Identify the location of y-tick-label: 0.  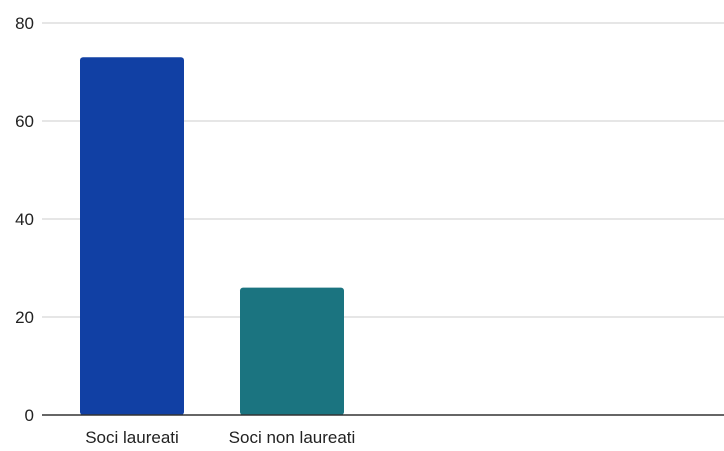
(29, 415).